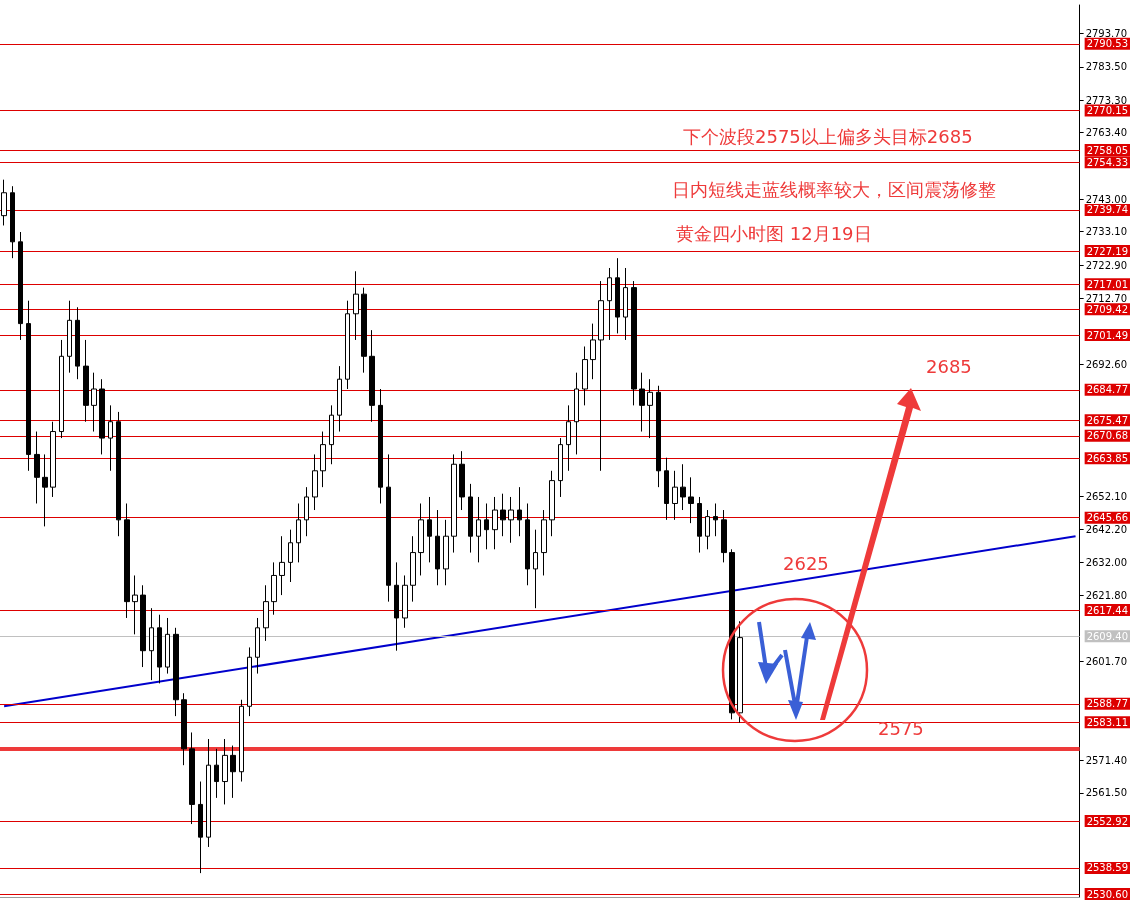  Describe the element at coordinates (1107, 110) in the screenshot. I see `ref-line-label: 2770.15` at that location.